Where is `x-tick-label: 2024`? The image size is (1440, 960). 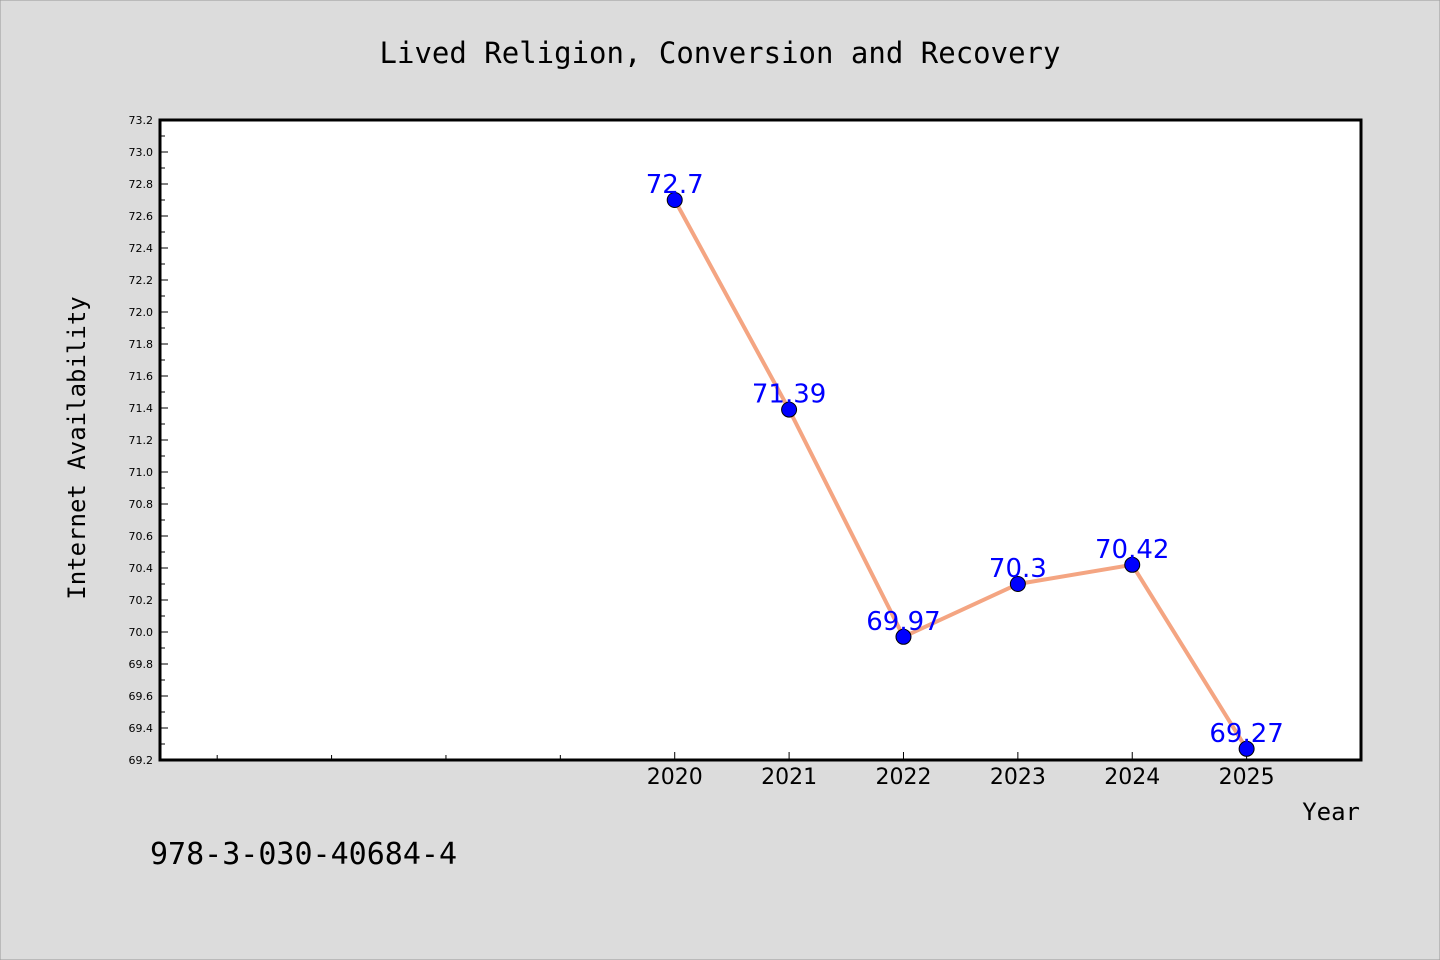
x-tick-label: 2024 is located at coordinates (1132, 777).